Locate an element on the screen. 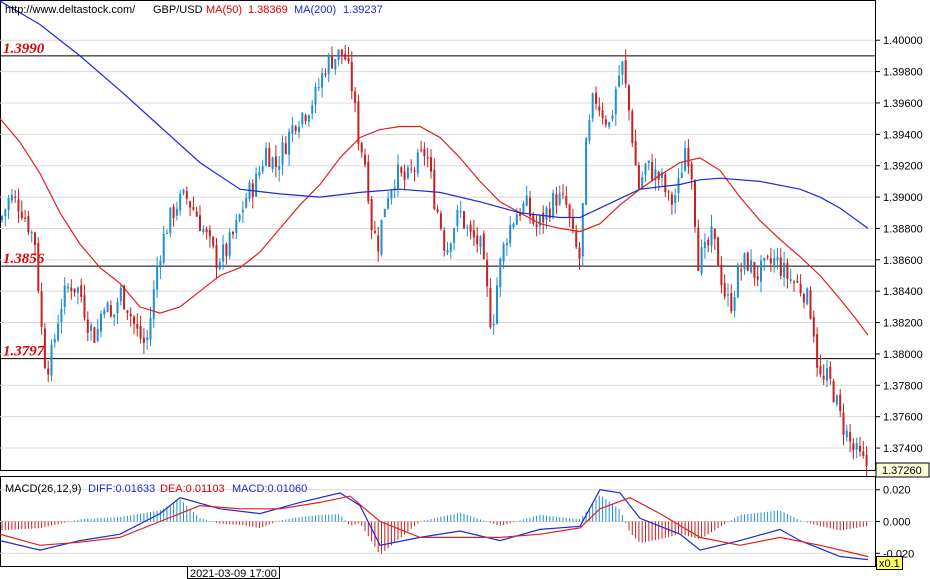  price-tick-label: 1.39400 is located at coordinates (903, 135).